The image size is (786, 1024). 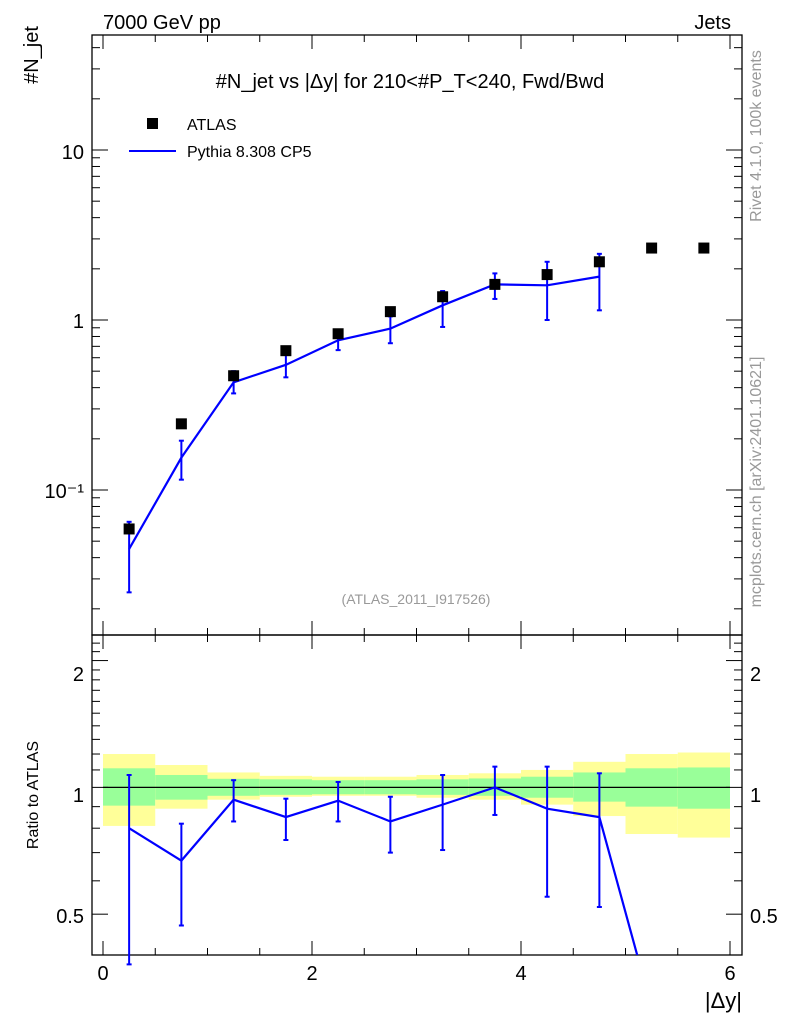 What do you see at coordinates (78, 322) in the screenshot?
I see `y-tick-label-1: 1` at bounding box center [78, 322].